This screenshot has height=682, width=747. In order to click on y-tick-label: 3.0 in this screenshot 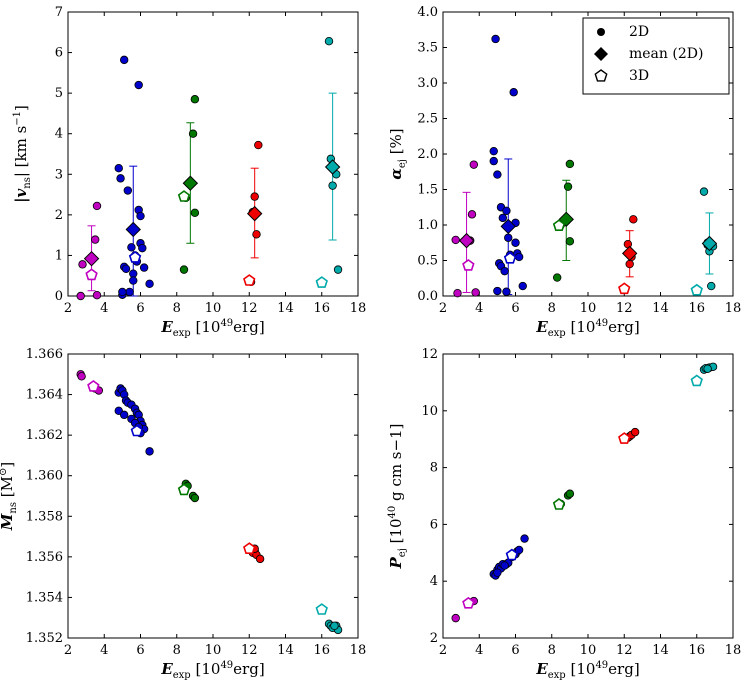, I will do `click(427, 83)`.